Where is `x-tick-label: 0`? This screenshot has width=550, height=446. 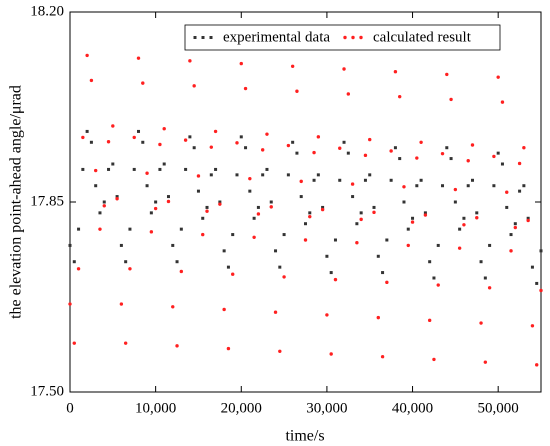
x-tick-label: 0 is located at coordinates (70, 408).